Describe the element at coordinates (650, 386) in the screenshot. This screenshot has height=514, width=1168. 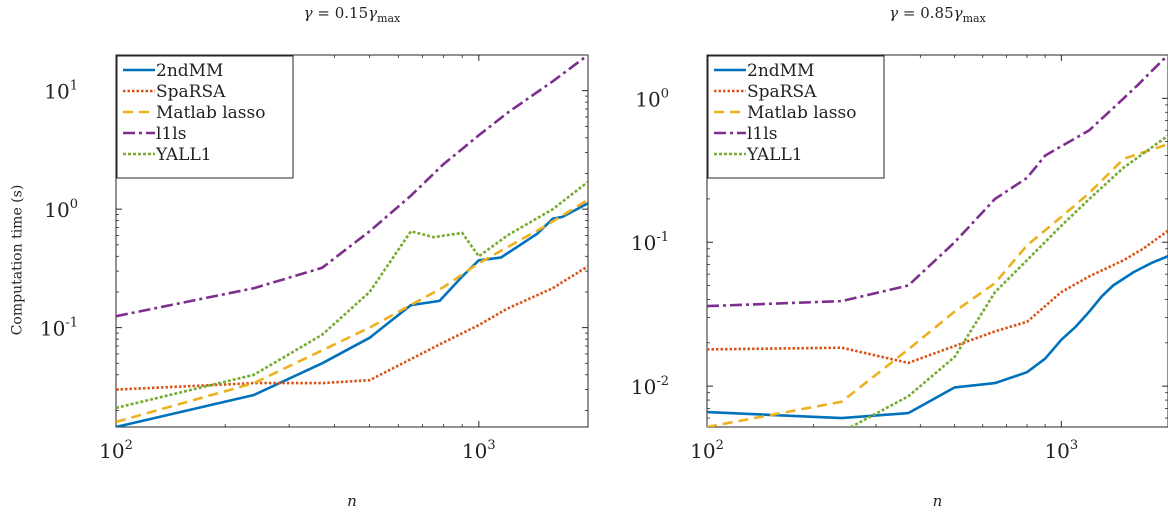
I see `y-tick-label: 10⁻²` at that location.